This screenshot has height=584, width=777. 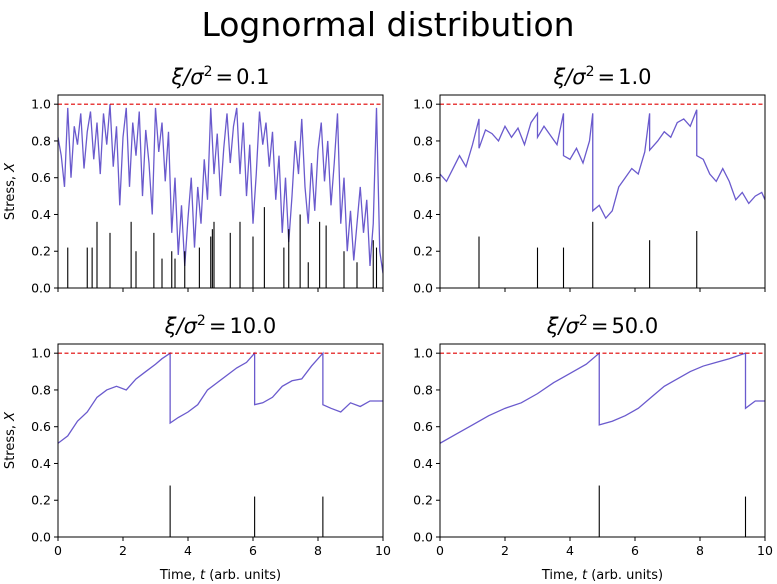 I want to click on panel-title: ξ/σ2 = 50.0, so click(x=602, y=325).